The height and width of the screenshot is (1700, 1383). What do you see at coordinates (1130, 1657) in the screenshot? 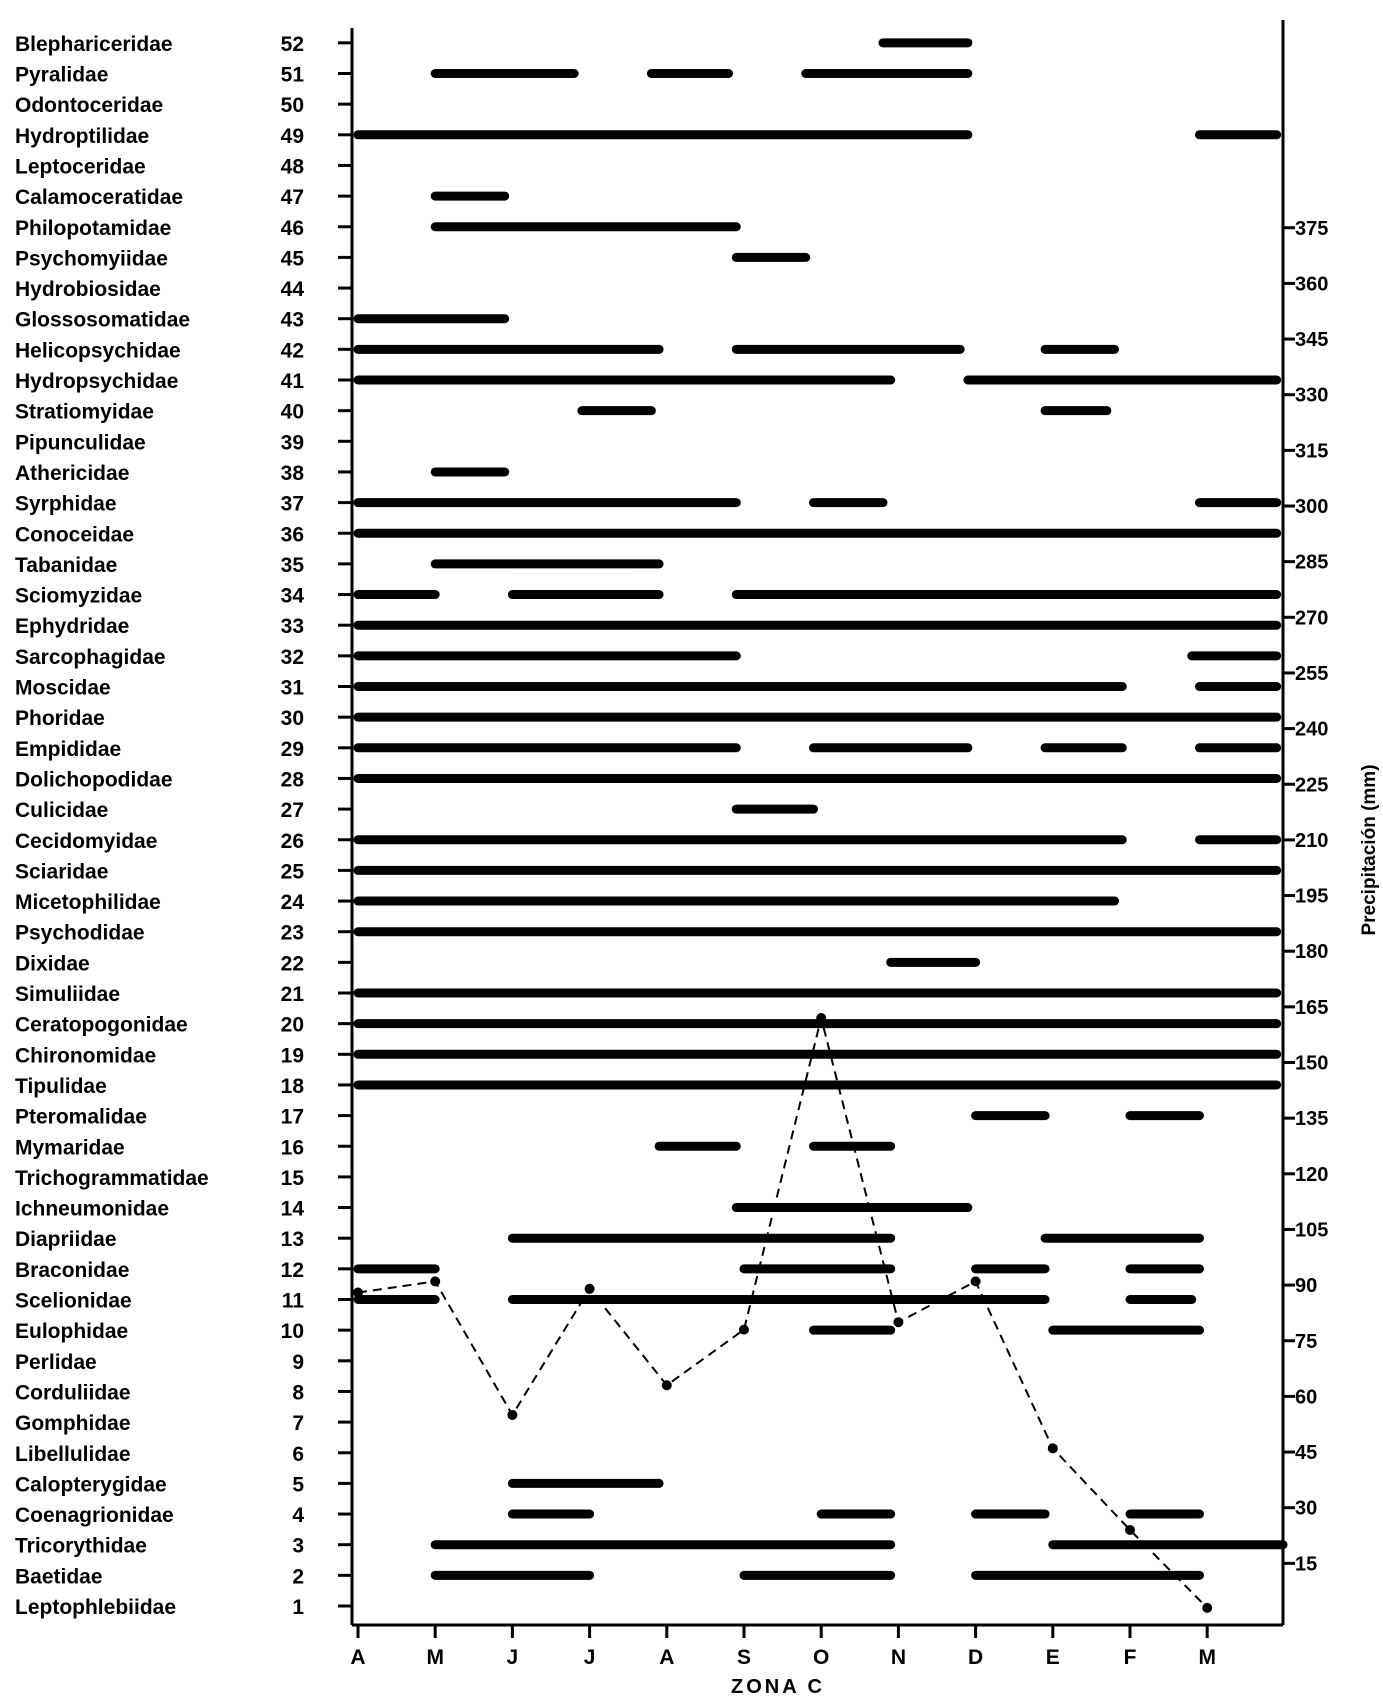
I see `x-tick-label: F` at bounding box center [1130, 1657].